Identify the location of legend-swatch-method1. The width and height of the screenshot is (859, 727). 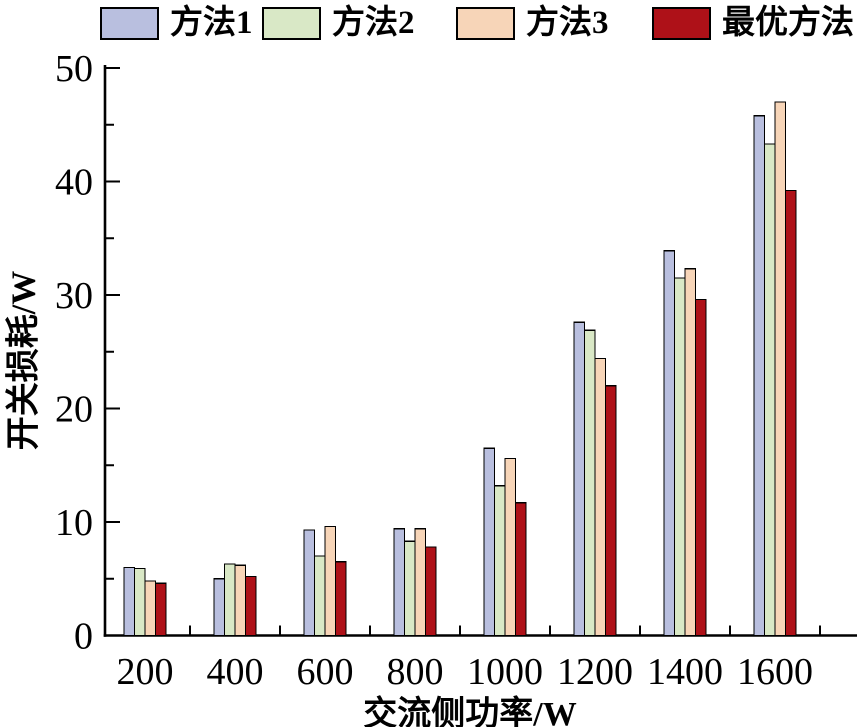
(129, 23).